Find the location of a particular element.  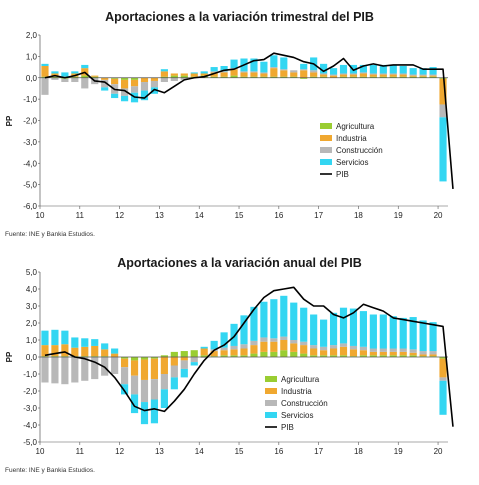

y-tick-label: 3,0 is located at coordinates (32, 306).